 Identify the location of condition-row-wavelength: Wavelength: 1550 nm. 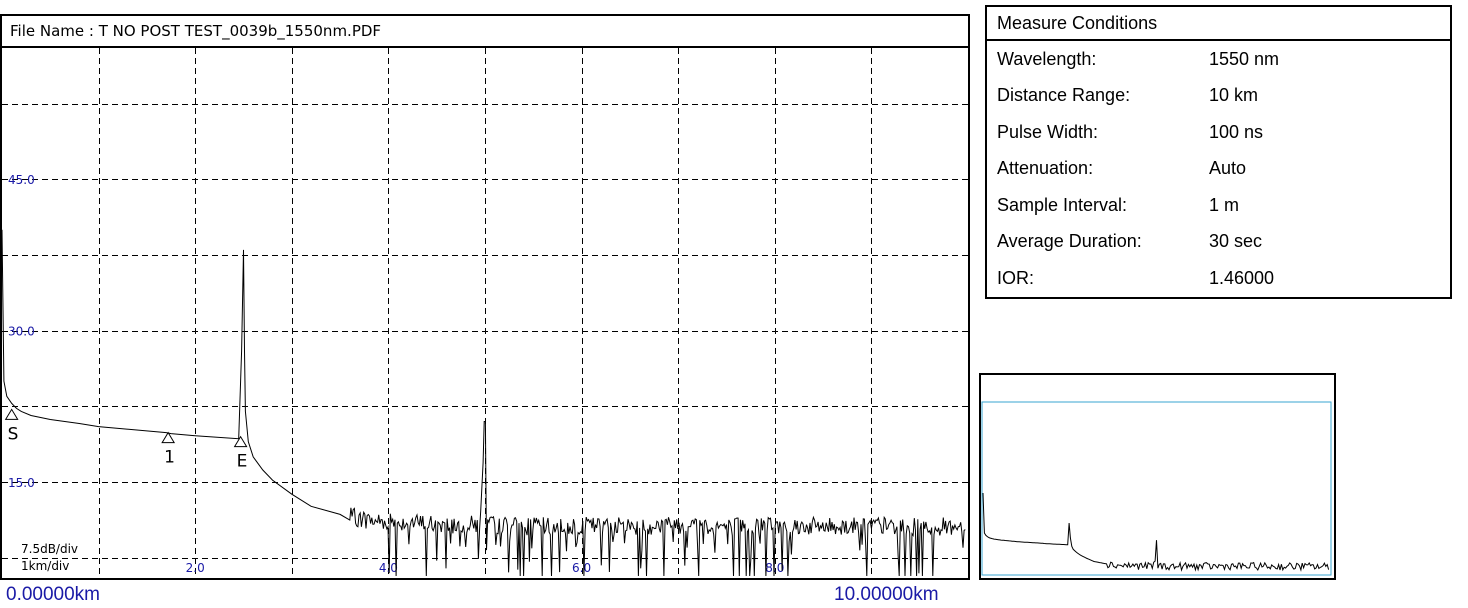
(1218, 59).